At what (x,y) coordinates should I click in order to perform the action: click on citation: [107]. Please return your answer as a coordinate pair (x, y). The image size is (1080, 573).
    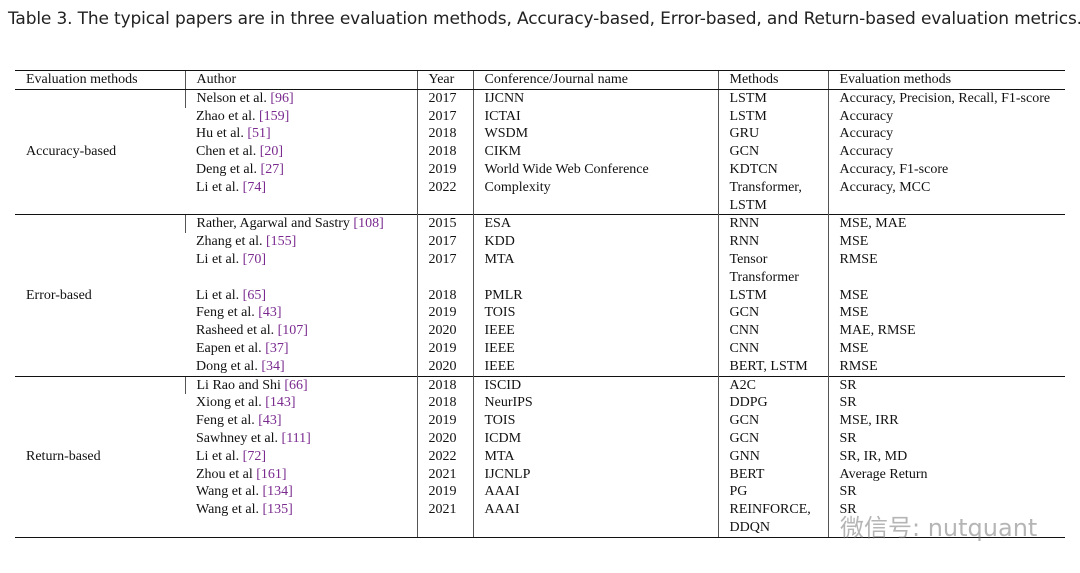
    Looking at the image, I should click on (292, 331).